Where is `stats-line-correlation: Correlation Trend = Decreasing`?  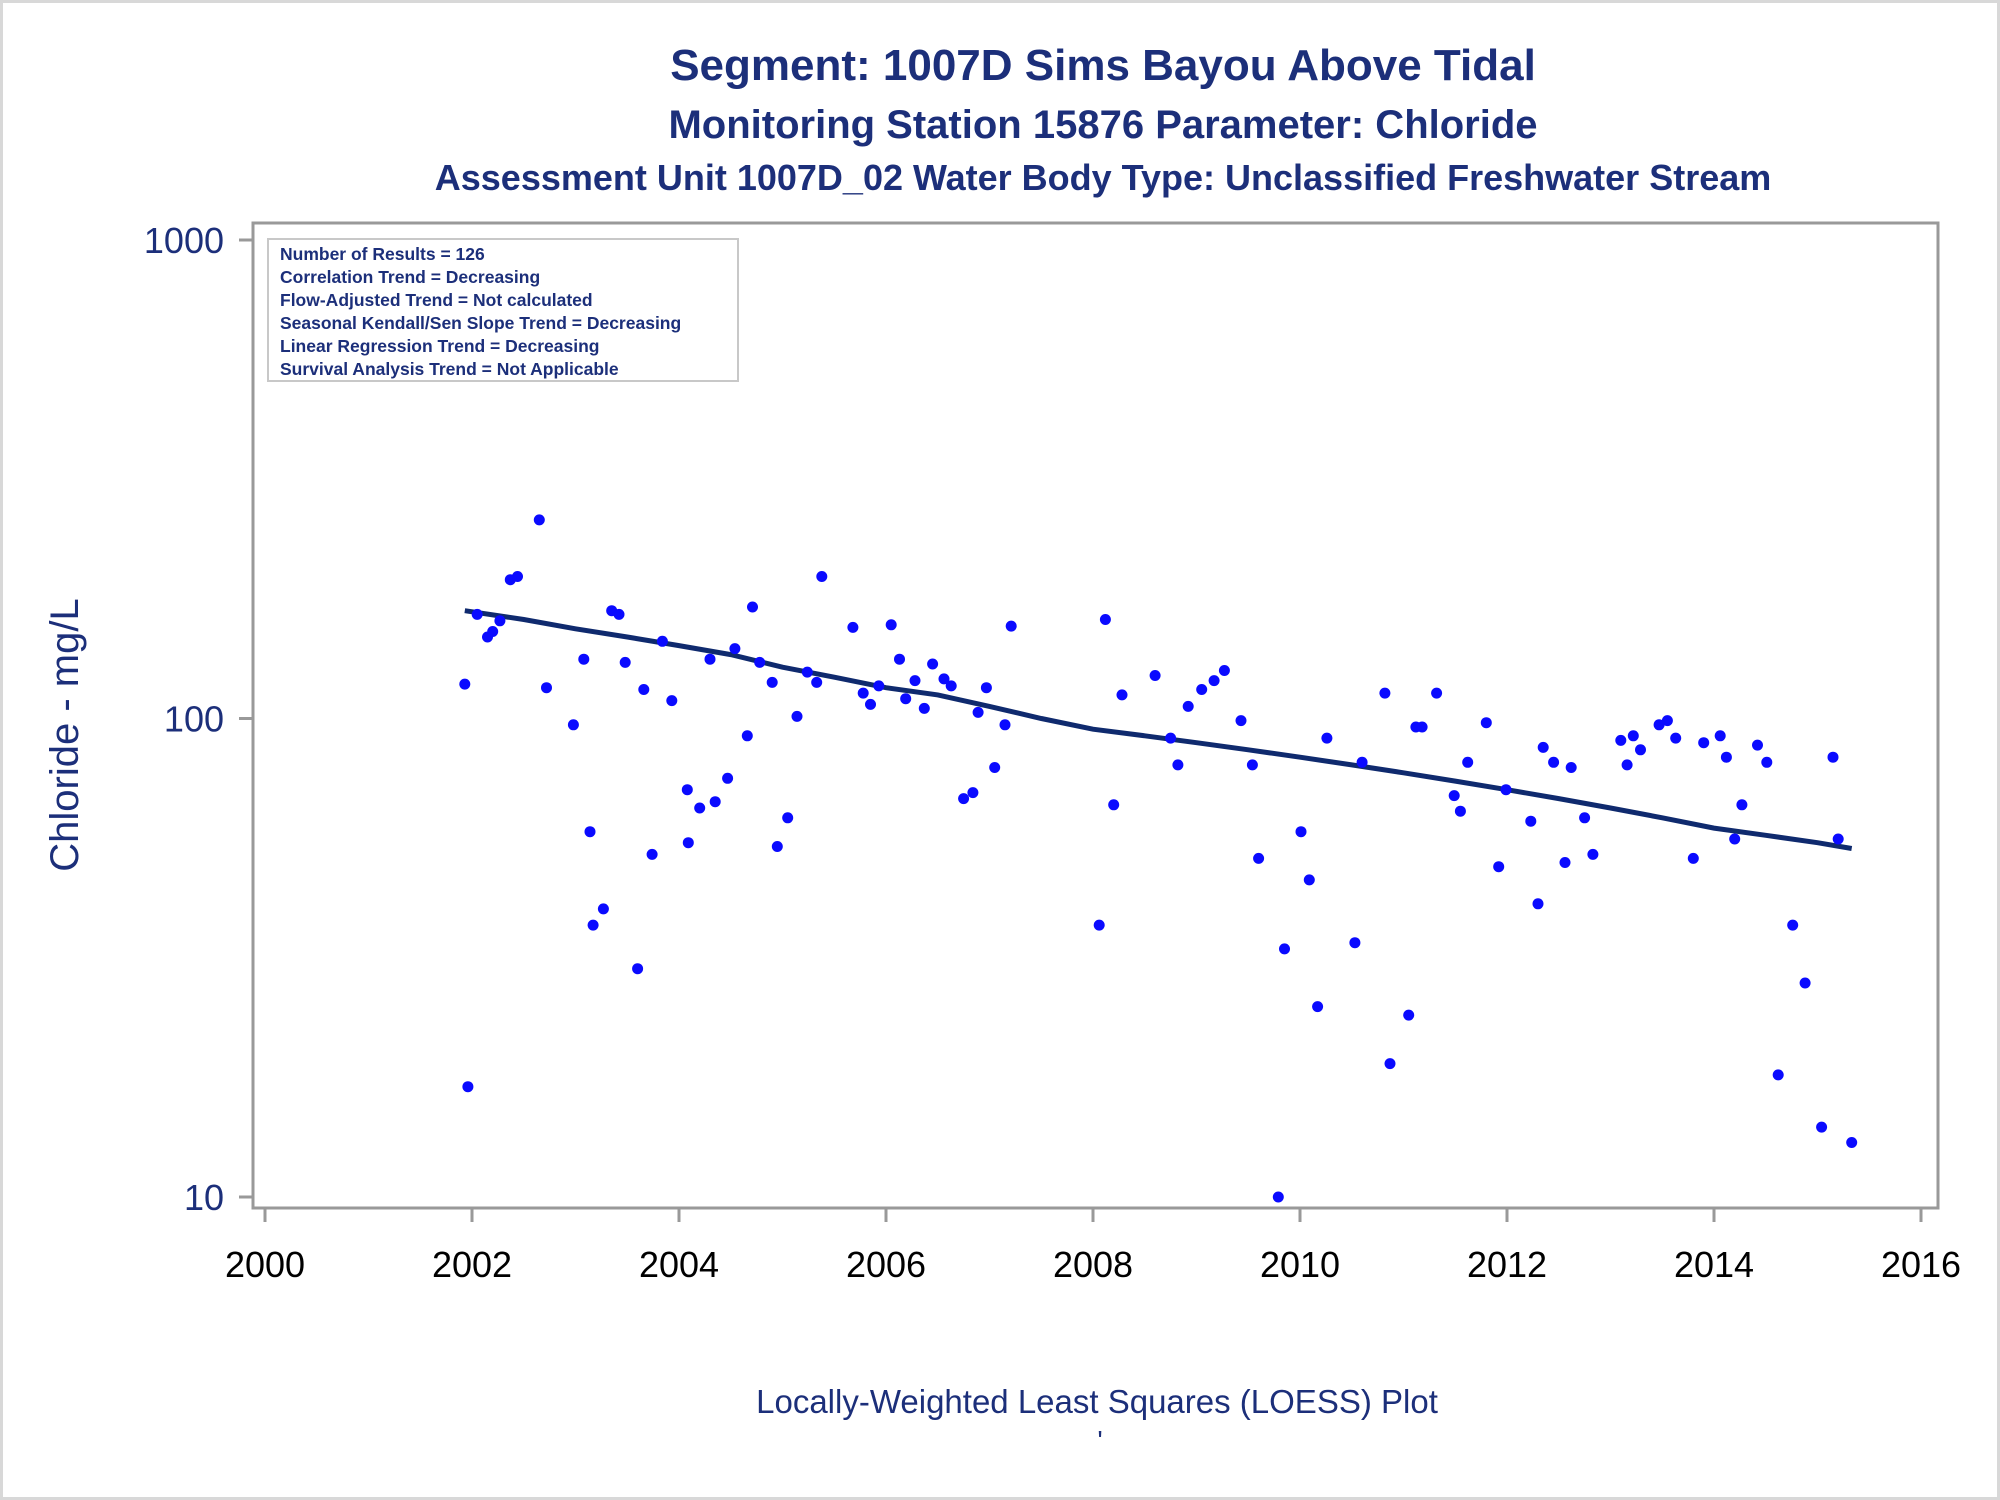 stats-line-correlation: Correlation Trend = Decreasing is located at coordinates (410, 277).